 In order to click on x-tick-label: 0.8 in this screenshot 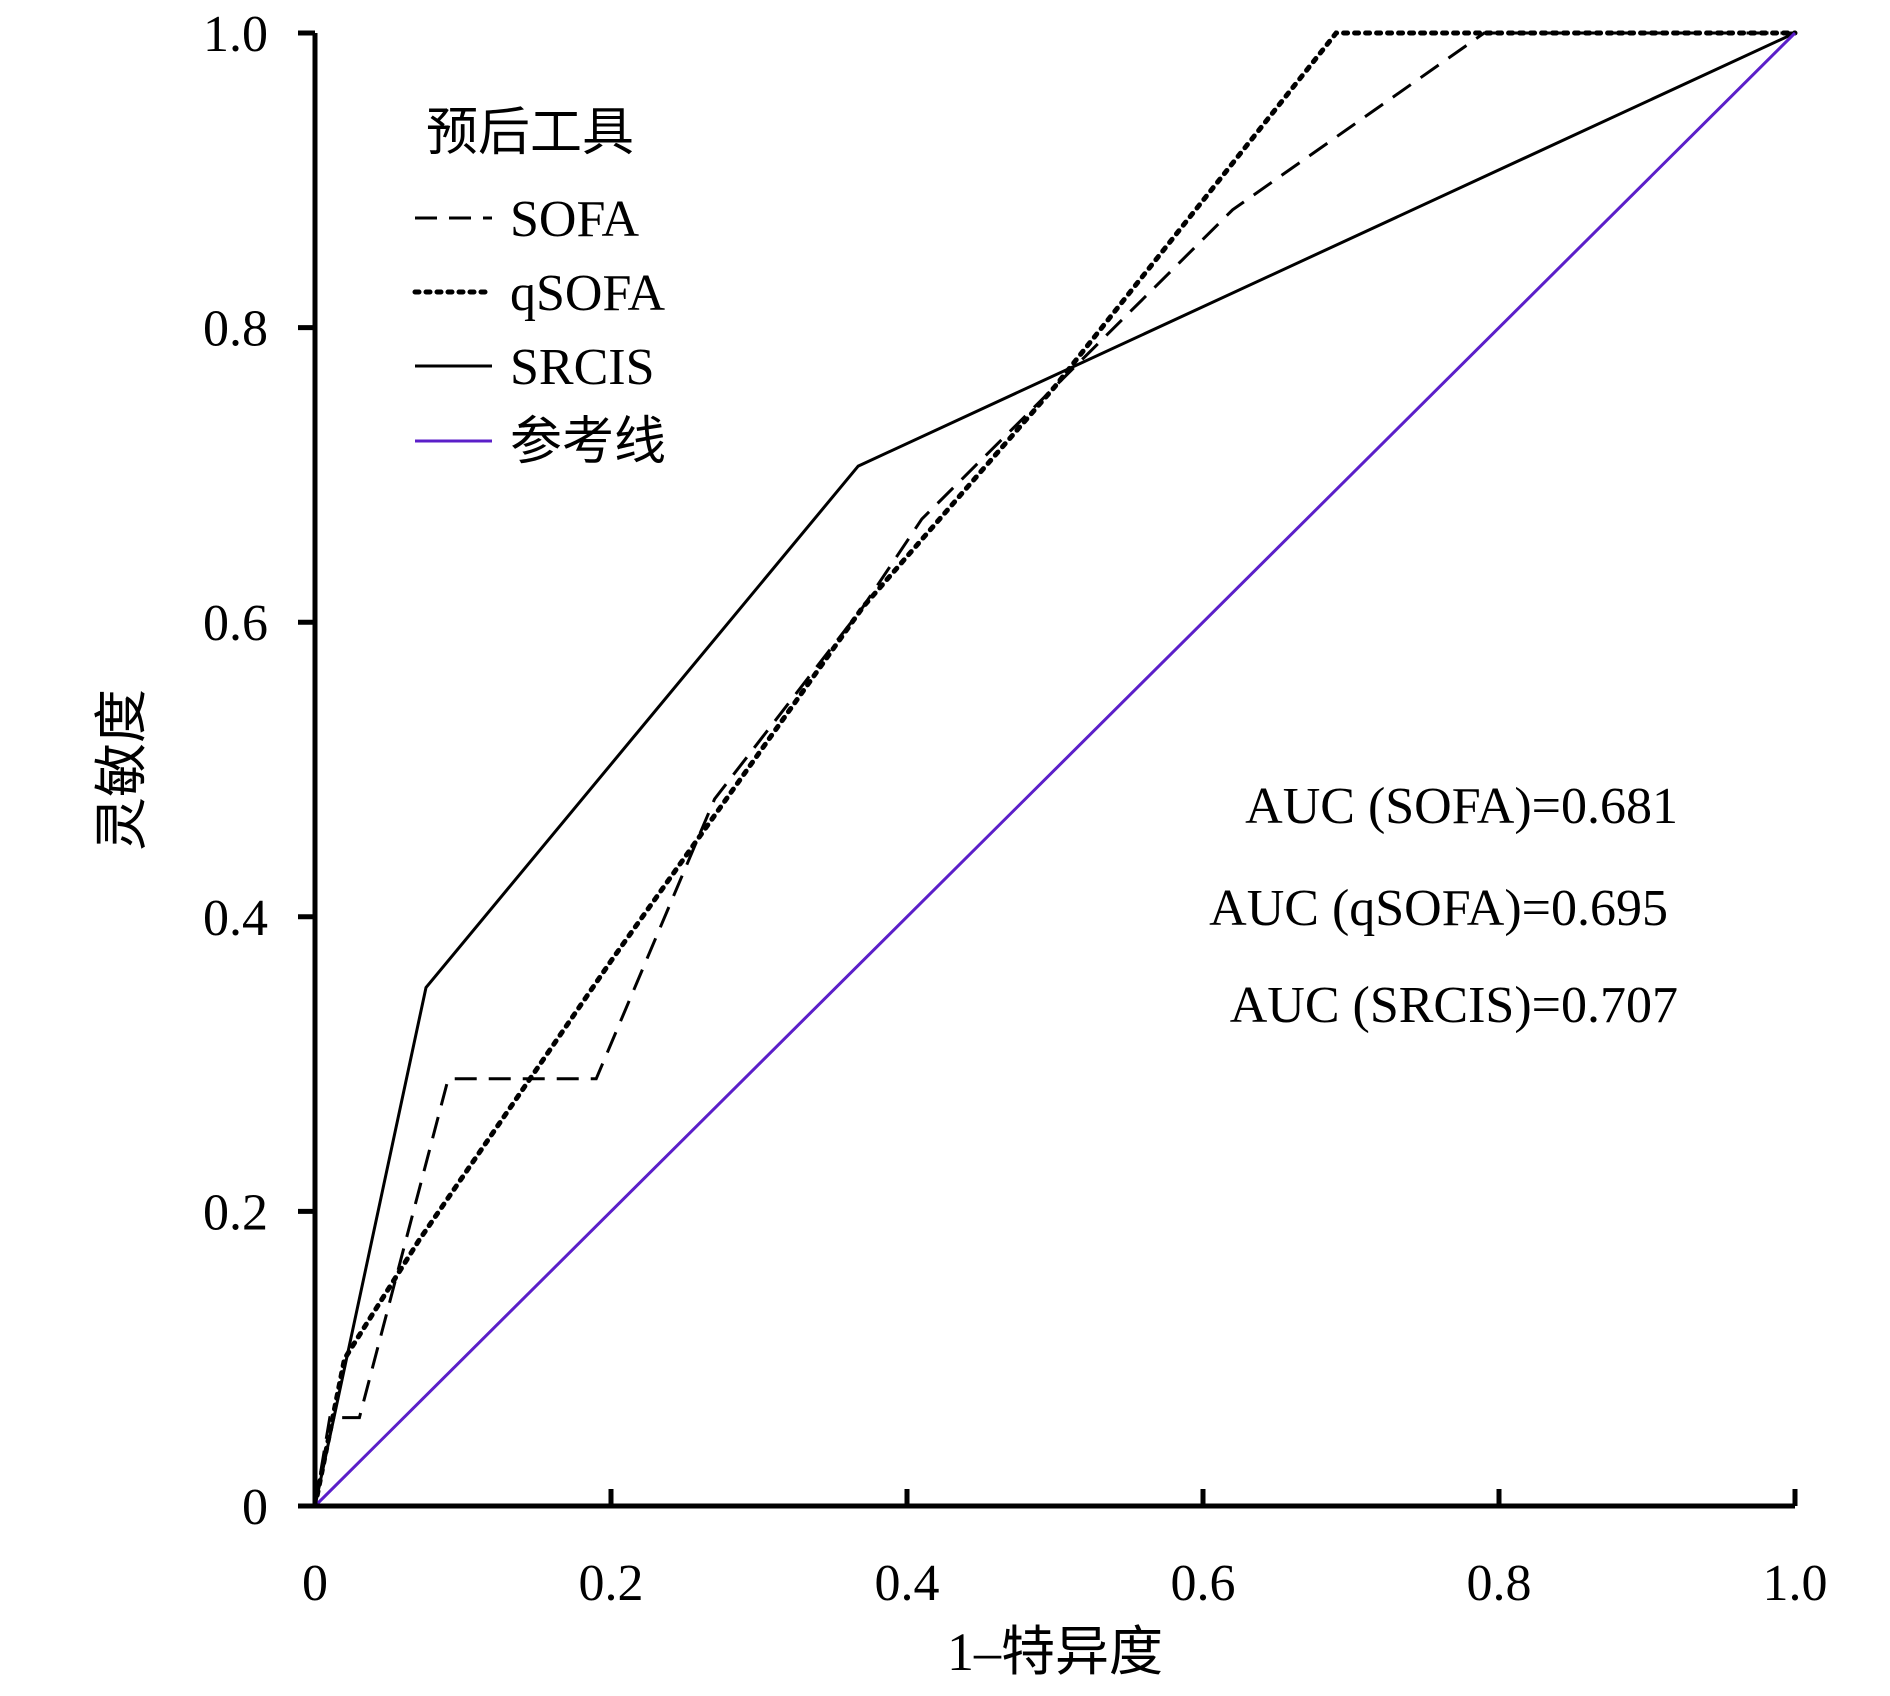, I will do `click(1499, 1583)`.